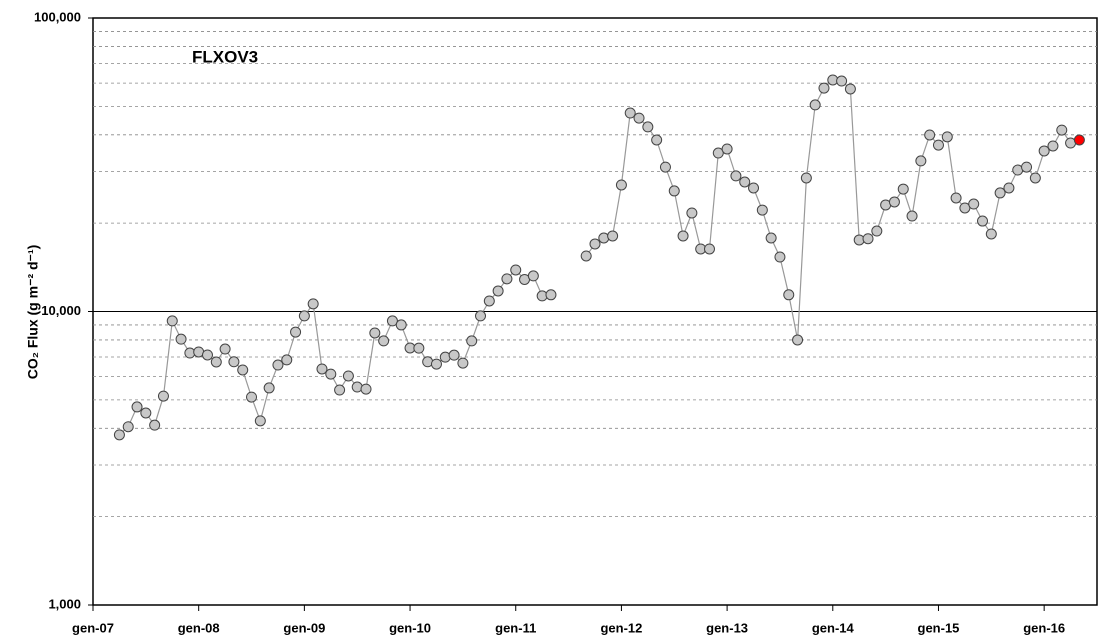 Image resolution: width=1098 pixels, height=643 pixels. I want to click on x-tick-label: gen-16, so click(1044, 627).